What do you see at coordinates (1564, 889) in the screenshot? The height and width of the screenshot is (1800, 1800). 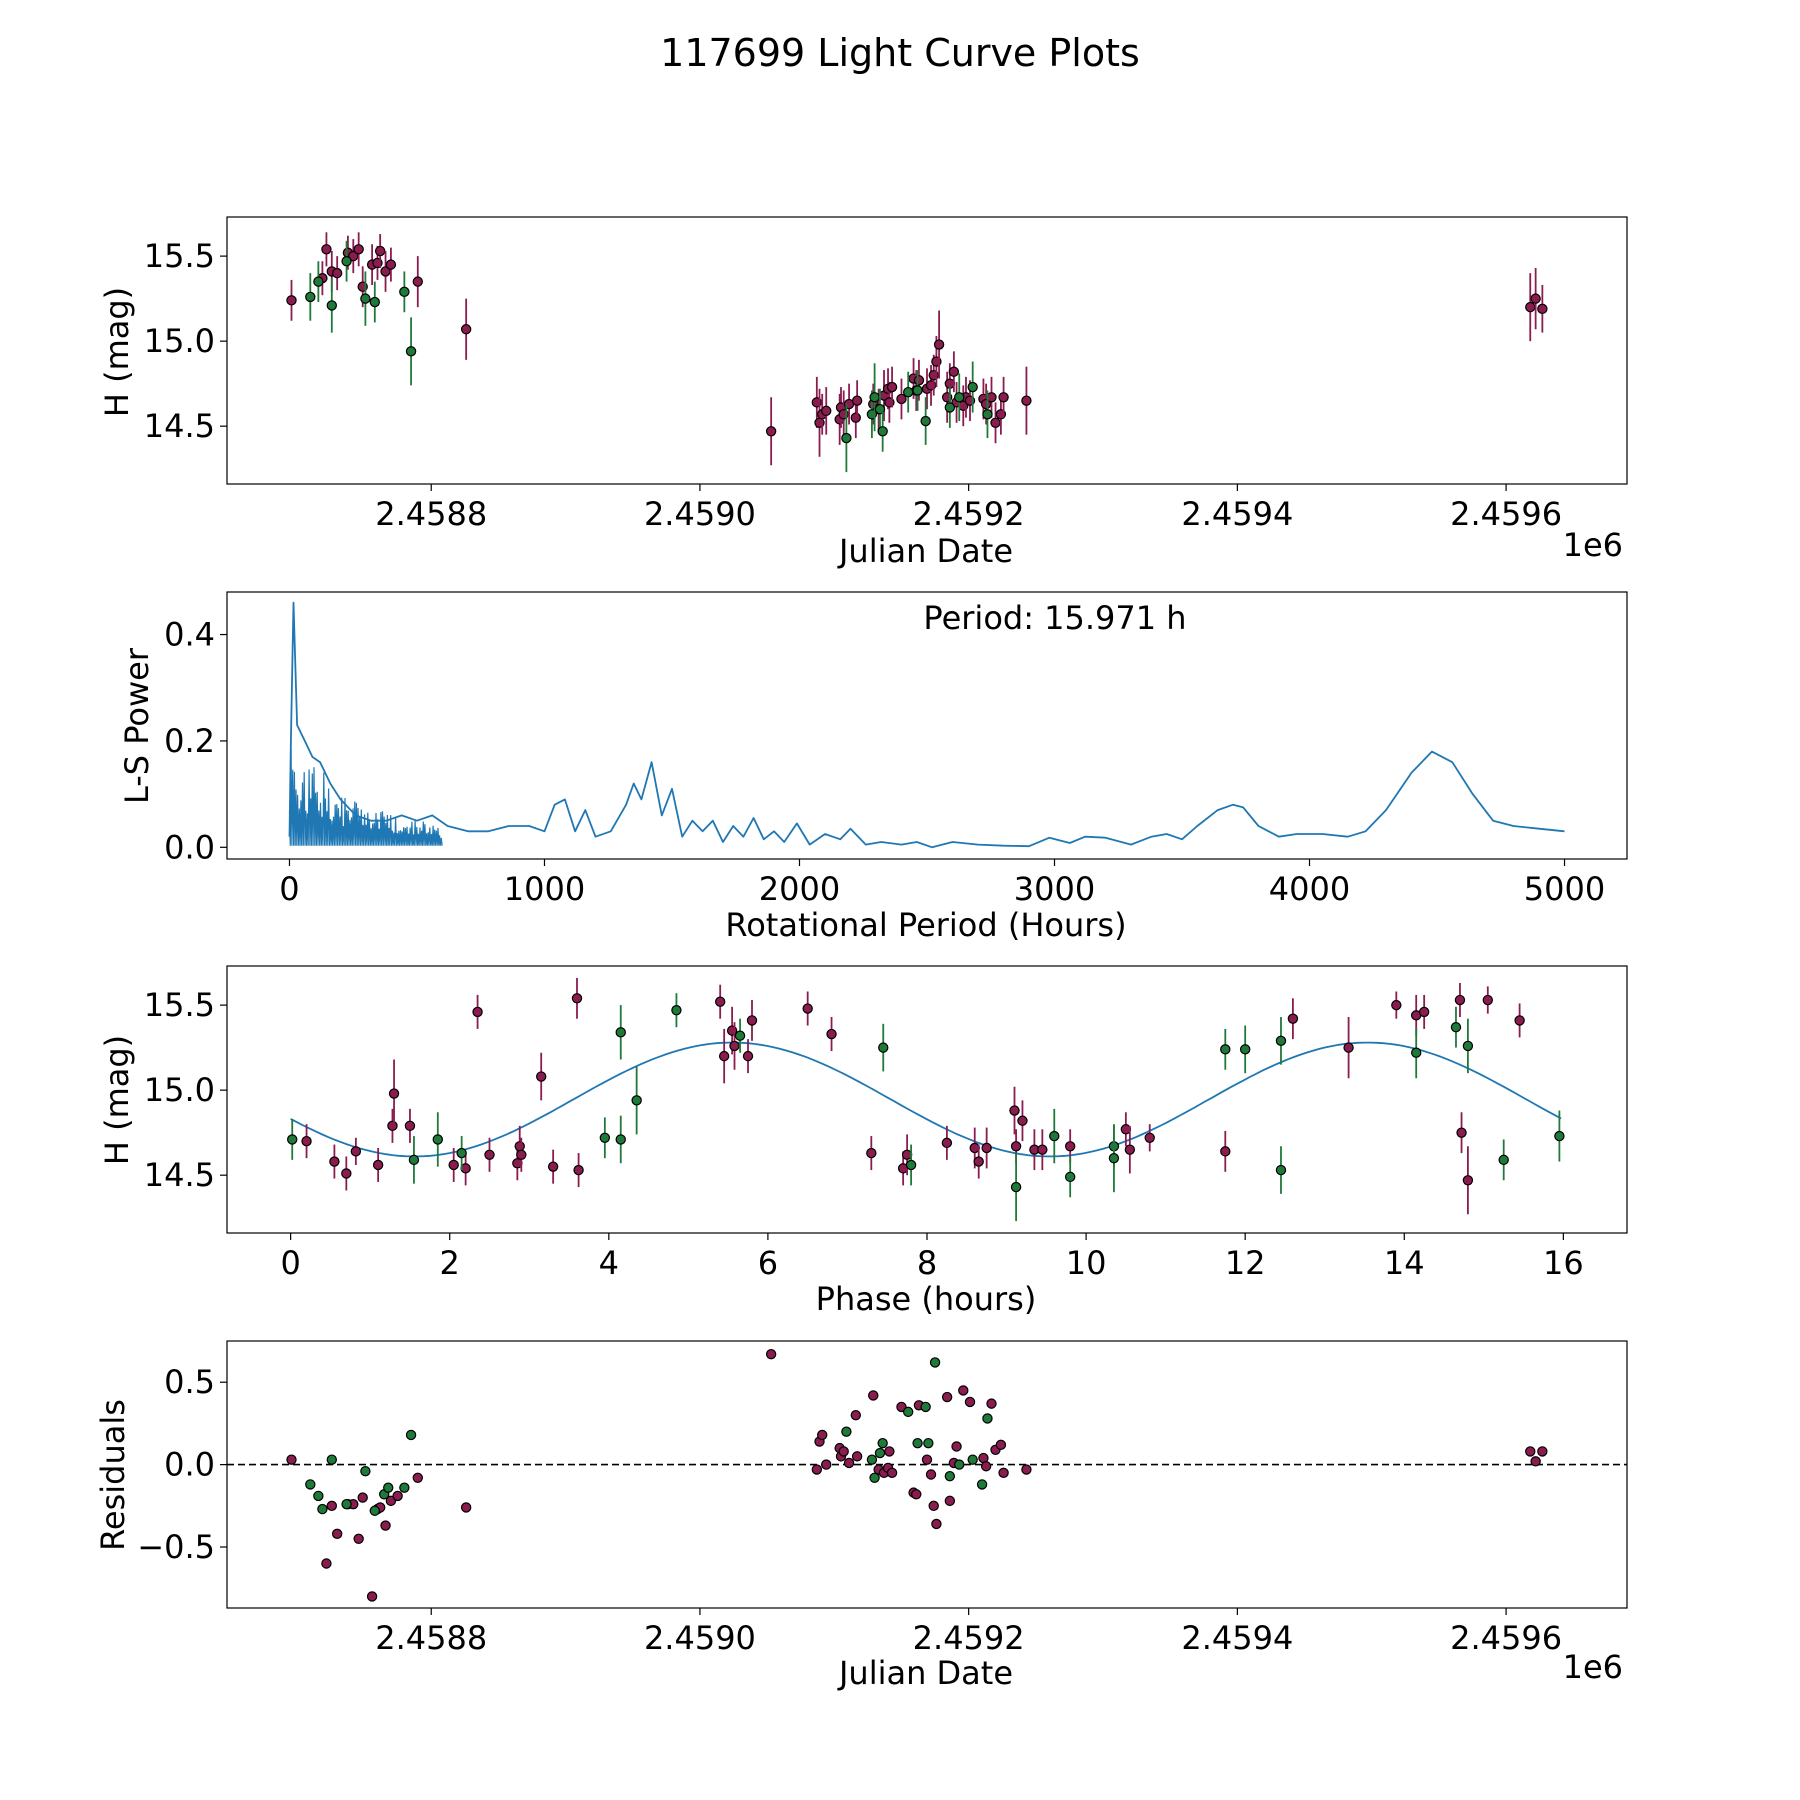 I see `periodogram-xtick-label: 5000` at bounding box center [1564, 889].